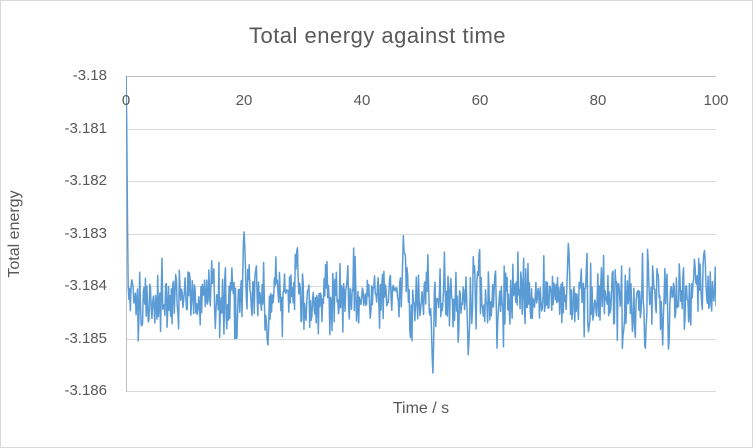 Image resolution: width=753 pixels, height=448 pixels. I want to click on x-tick-label: 60, so click(480, 100).